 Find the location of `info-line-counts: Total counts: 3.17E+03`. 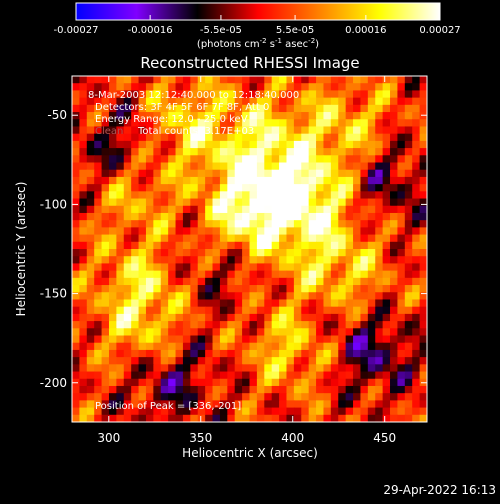

info-line-counts: Total counts: 3.17E+03 is located at coordinates (195, 131).